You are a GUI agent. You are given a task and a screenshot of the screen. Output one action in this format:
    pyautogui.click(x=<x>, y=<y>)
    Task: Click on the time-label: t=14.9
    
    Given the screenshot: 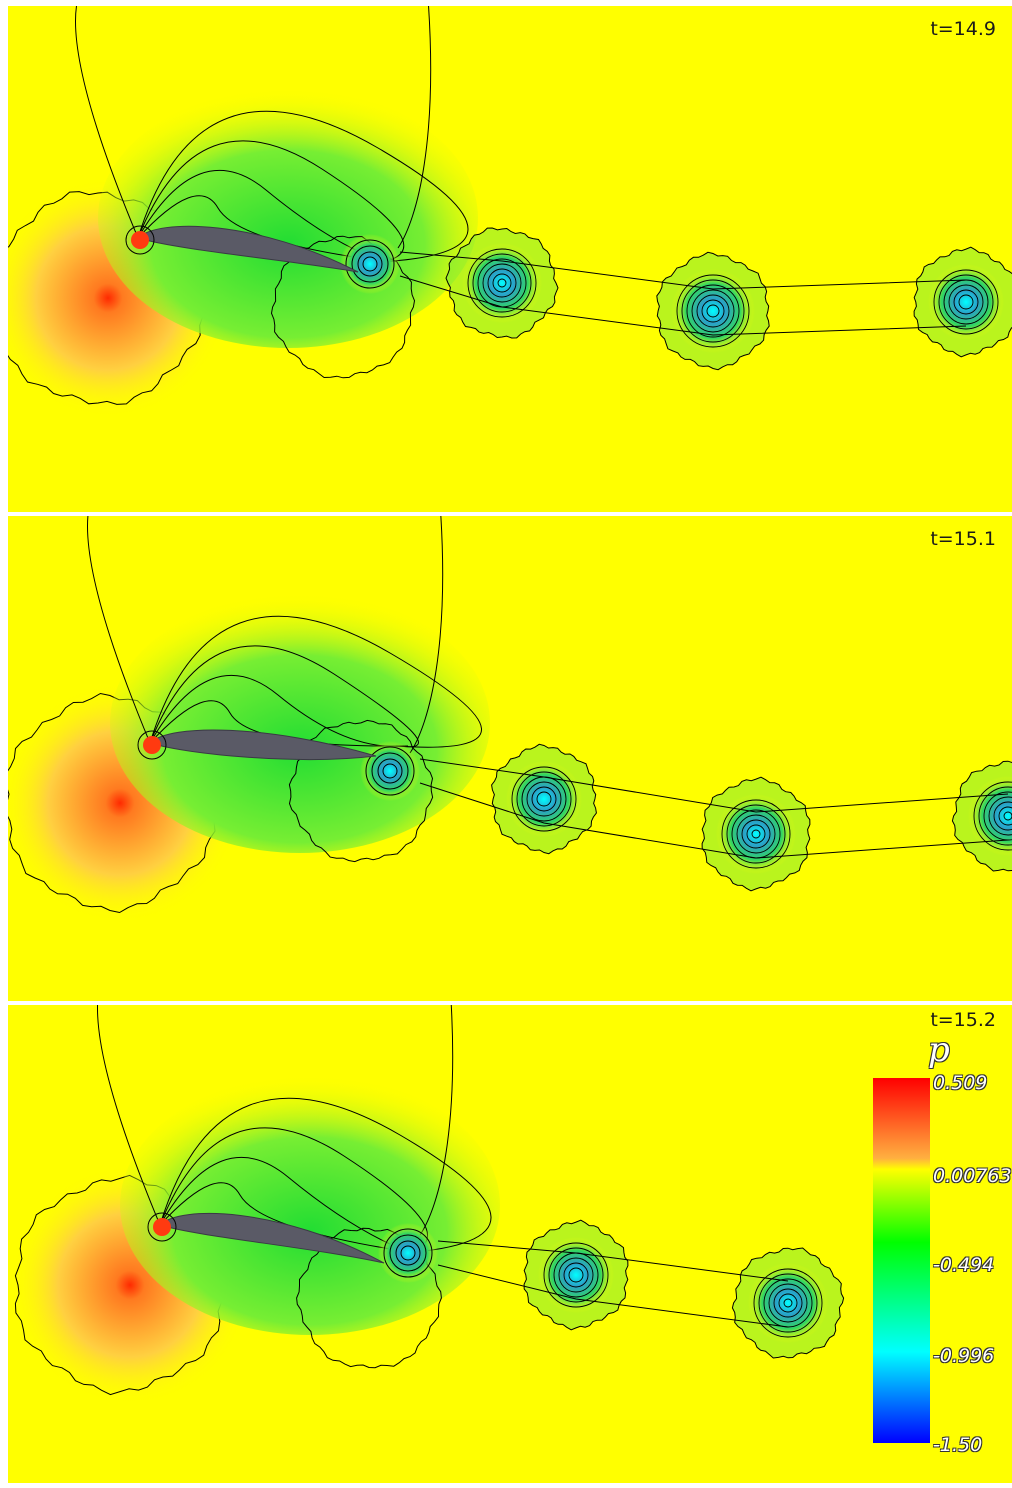 What is the action you would take?
    pyautogui.click(x=963, y=29)
    